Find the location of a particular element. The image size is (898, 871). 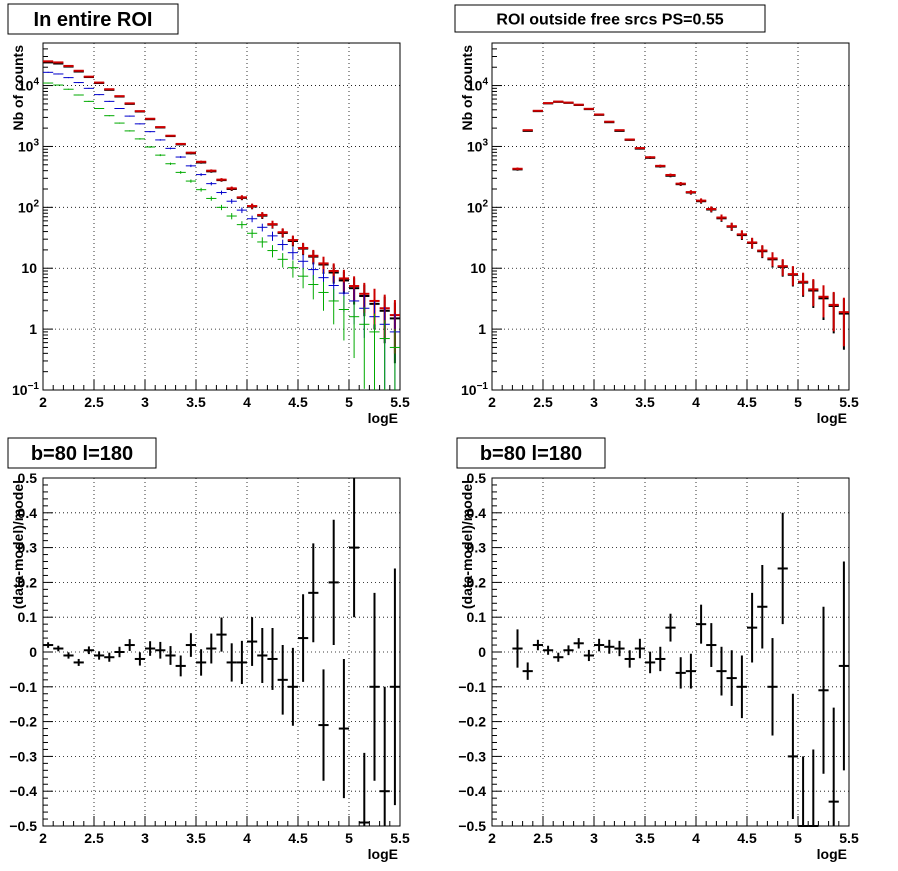

panel-title-text: b=80 l=180 is located at coordinates (82, 454).